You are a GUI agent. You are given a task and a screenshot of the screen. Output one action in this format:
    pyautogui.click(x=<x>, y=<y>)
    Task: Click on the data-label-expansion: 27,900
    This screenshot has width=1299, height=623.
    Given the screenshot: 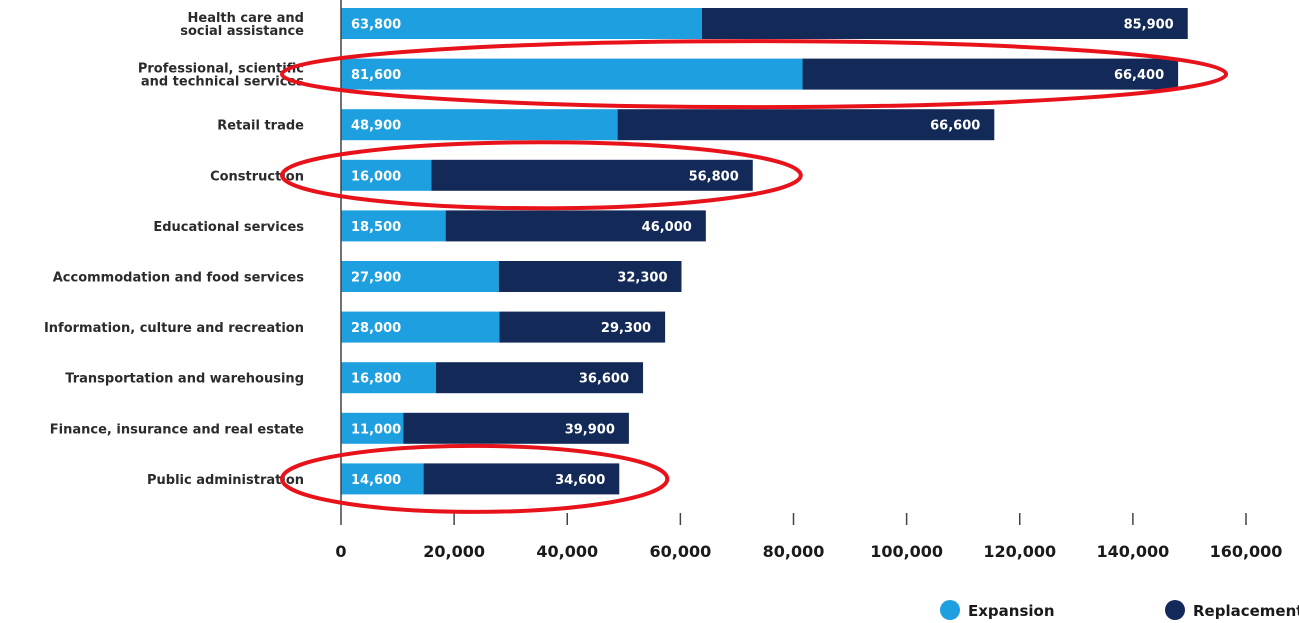 What is the action you would take?
    pyautogui.click(x=376, y=278)
    